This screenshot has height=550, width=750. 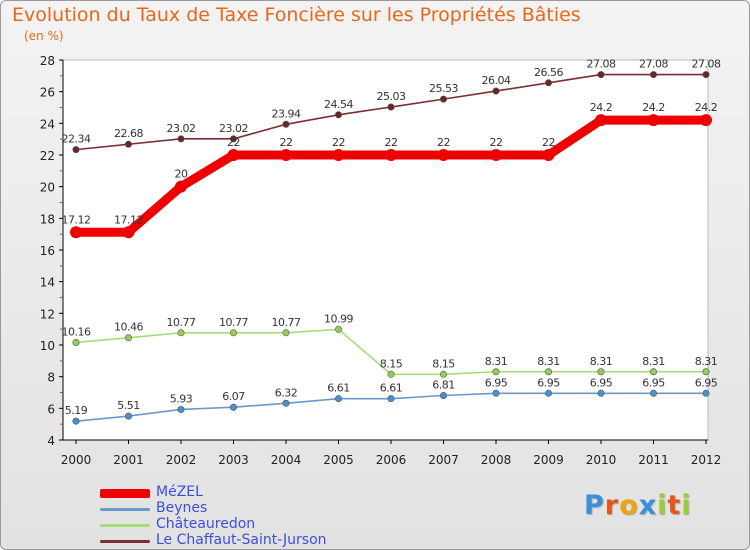 What do you see at coordinates (76, 460) in the screenshot?
I see `x-tick-label: 2000` at bounding box center [76, 460].